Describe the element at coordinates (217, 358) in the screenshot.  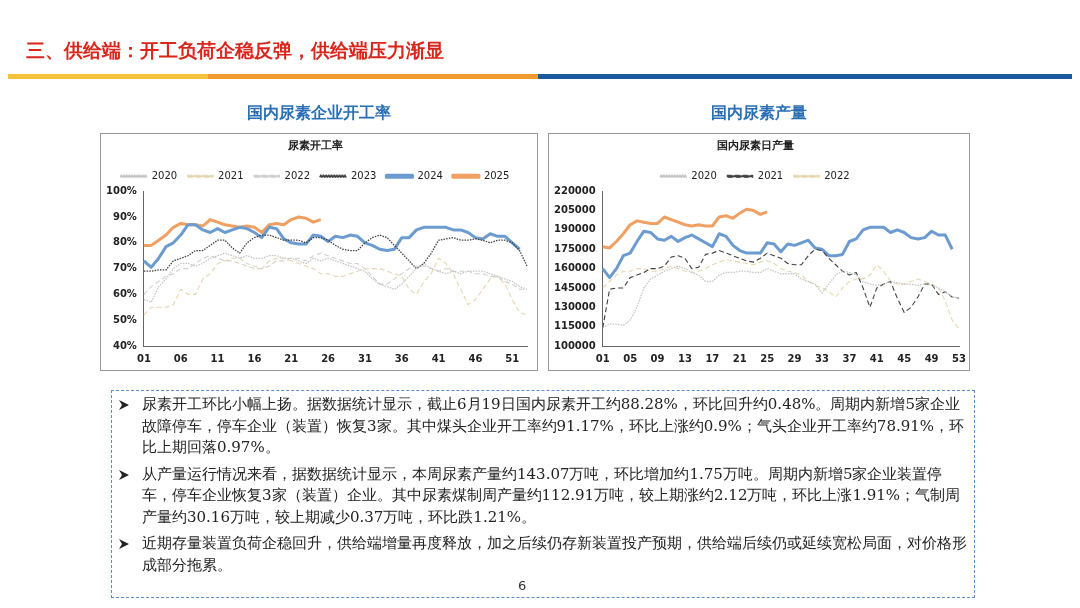
I see `x-tick-label: 11` at that location.